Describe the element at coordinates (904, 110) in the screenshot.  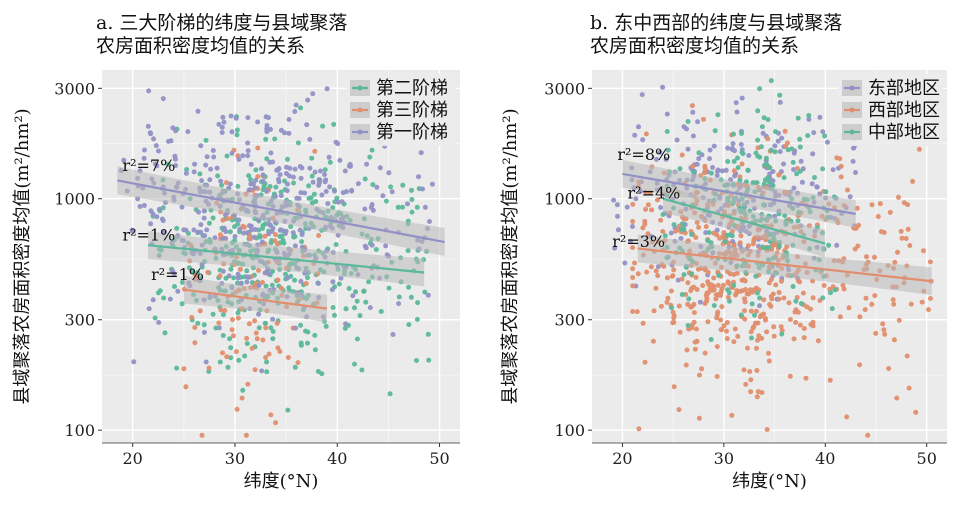
I see `legend-label-1: 西部地区` at that location.